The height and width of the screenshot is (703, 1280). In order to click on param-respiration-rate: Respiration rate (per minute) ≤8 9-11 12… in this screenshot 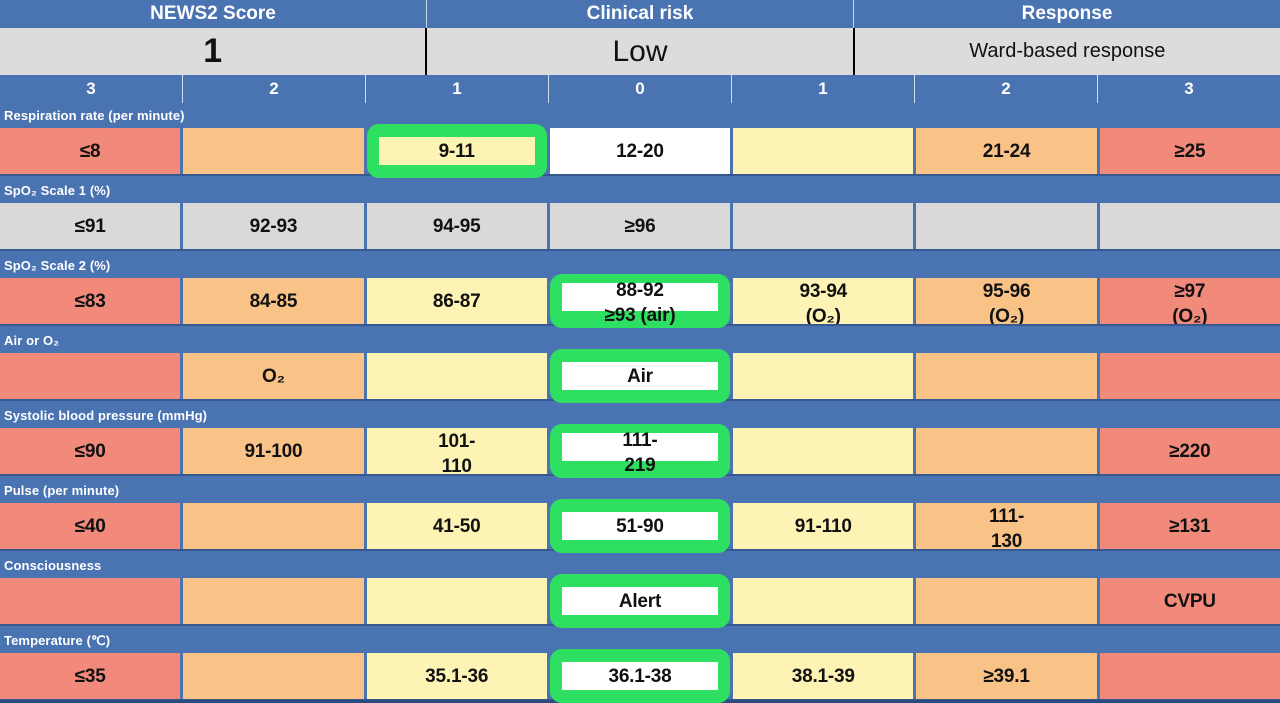, I will do `click(640, 140)`.